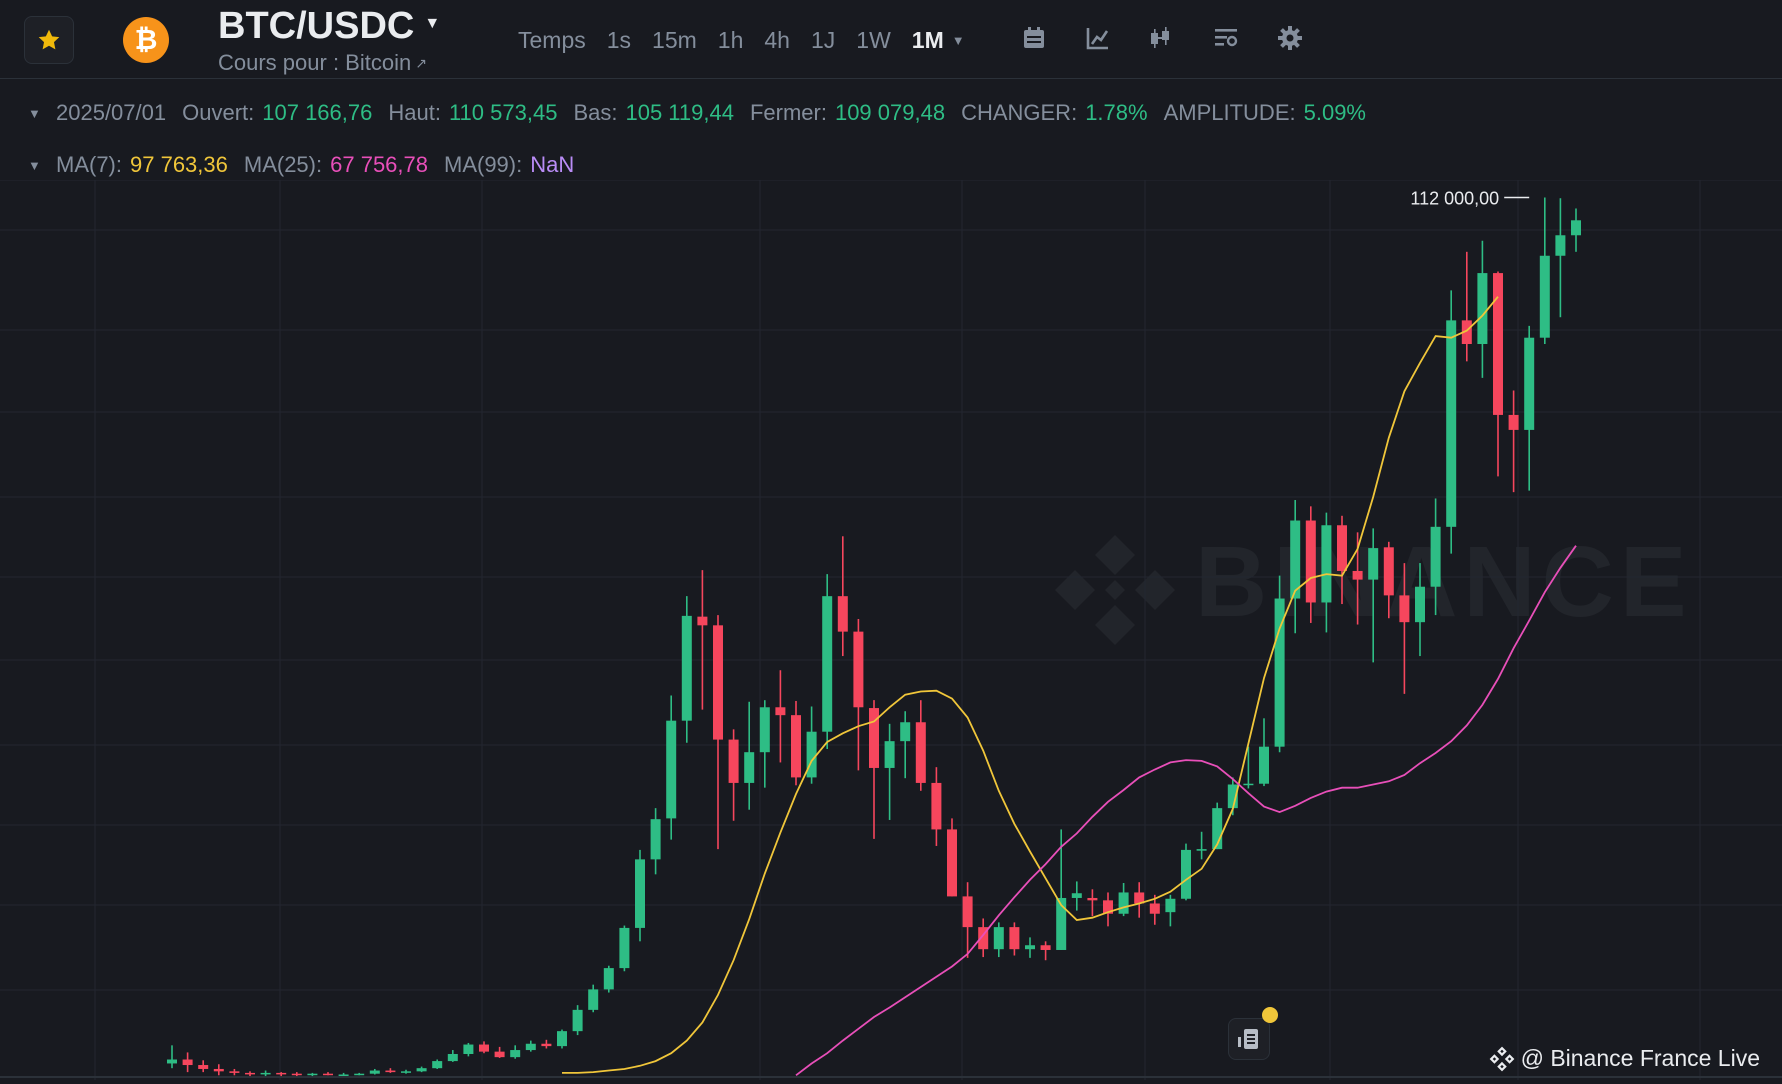 The height and width of the screenshot is (1084, 1782). I want to click on ma25-value: 67 756,78, so click(379, 164).